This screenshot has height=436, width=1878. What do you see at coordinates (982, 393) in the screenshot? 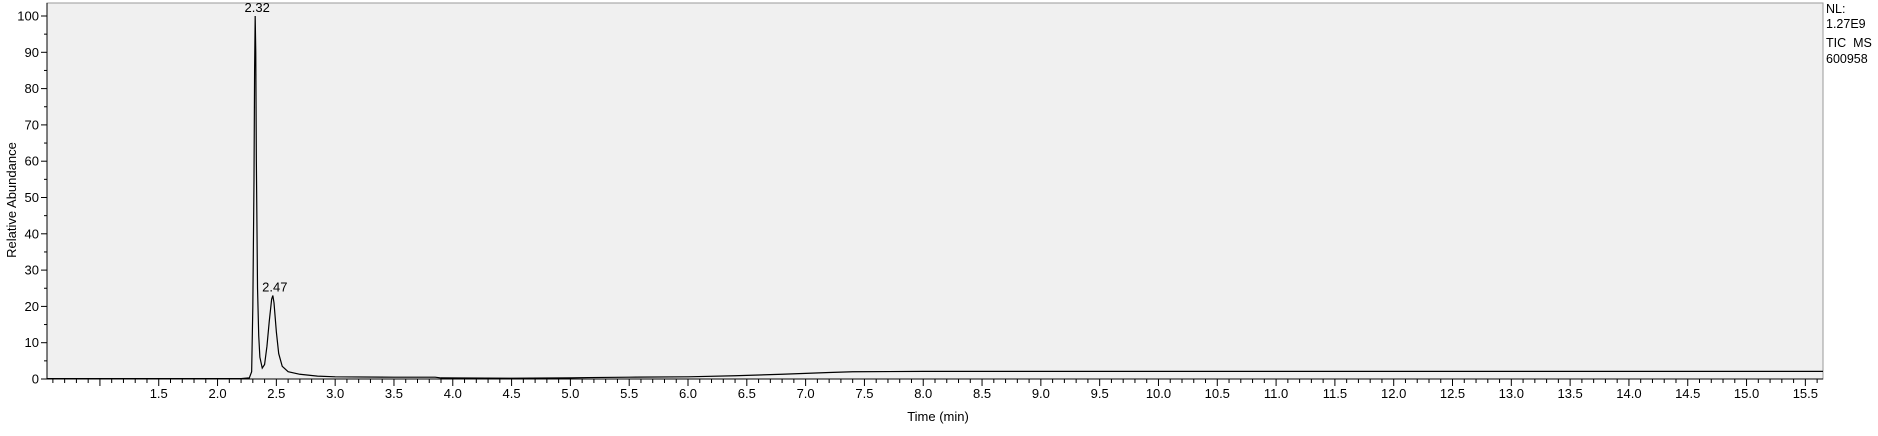
I see `x-tick-label: 8.5` at bounding box center [982, 393].